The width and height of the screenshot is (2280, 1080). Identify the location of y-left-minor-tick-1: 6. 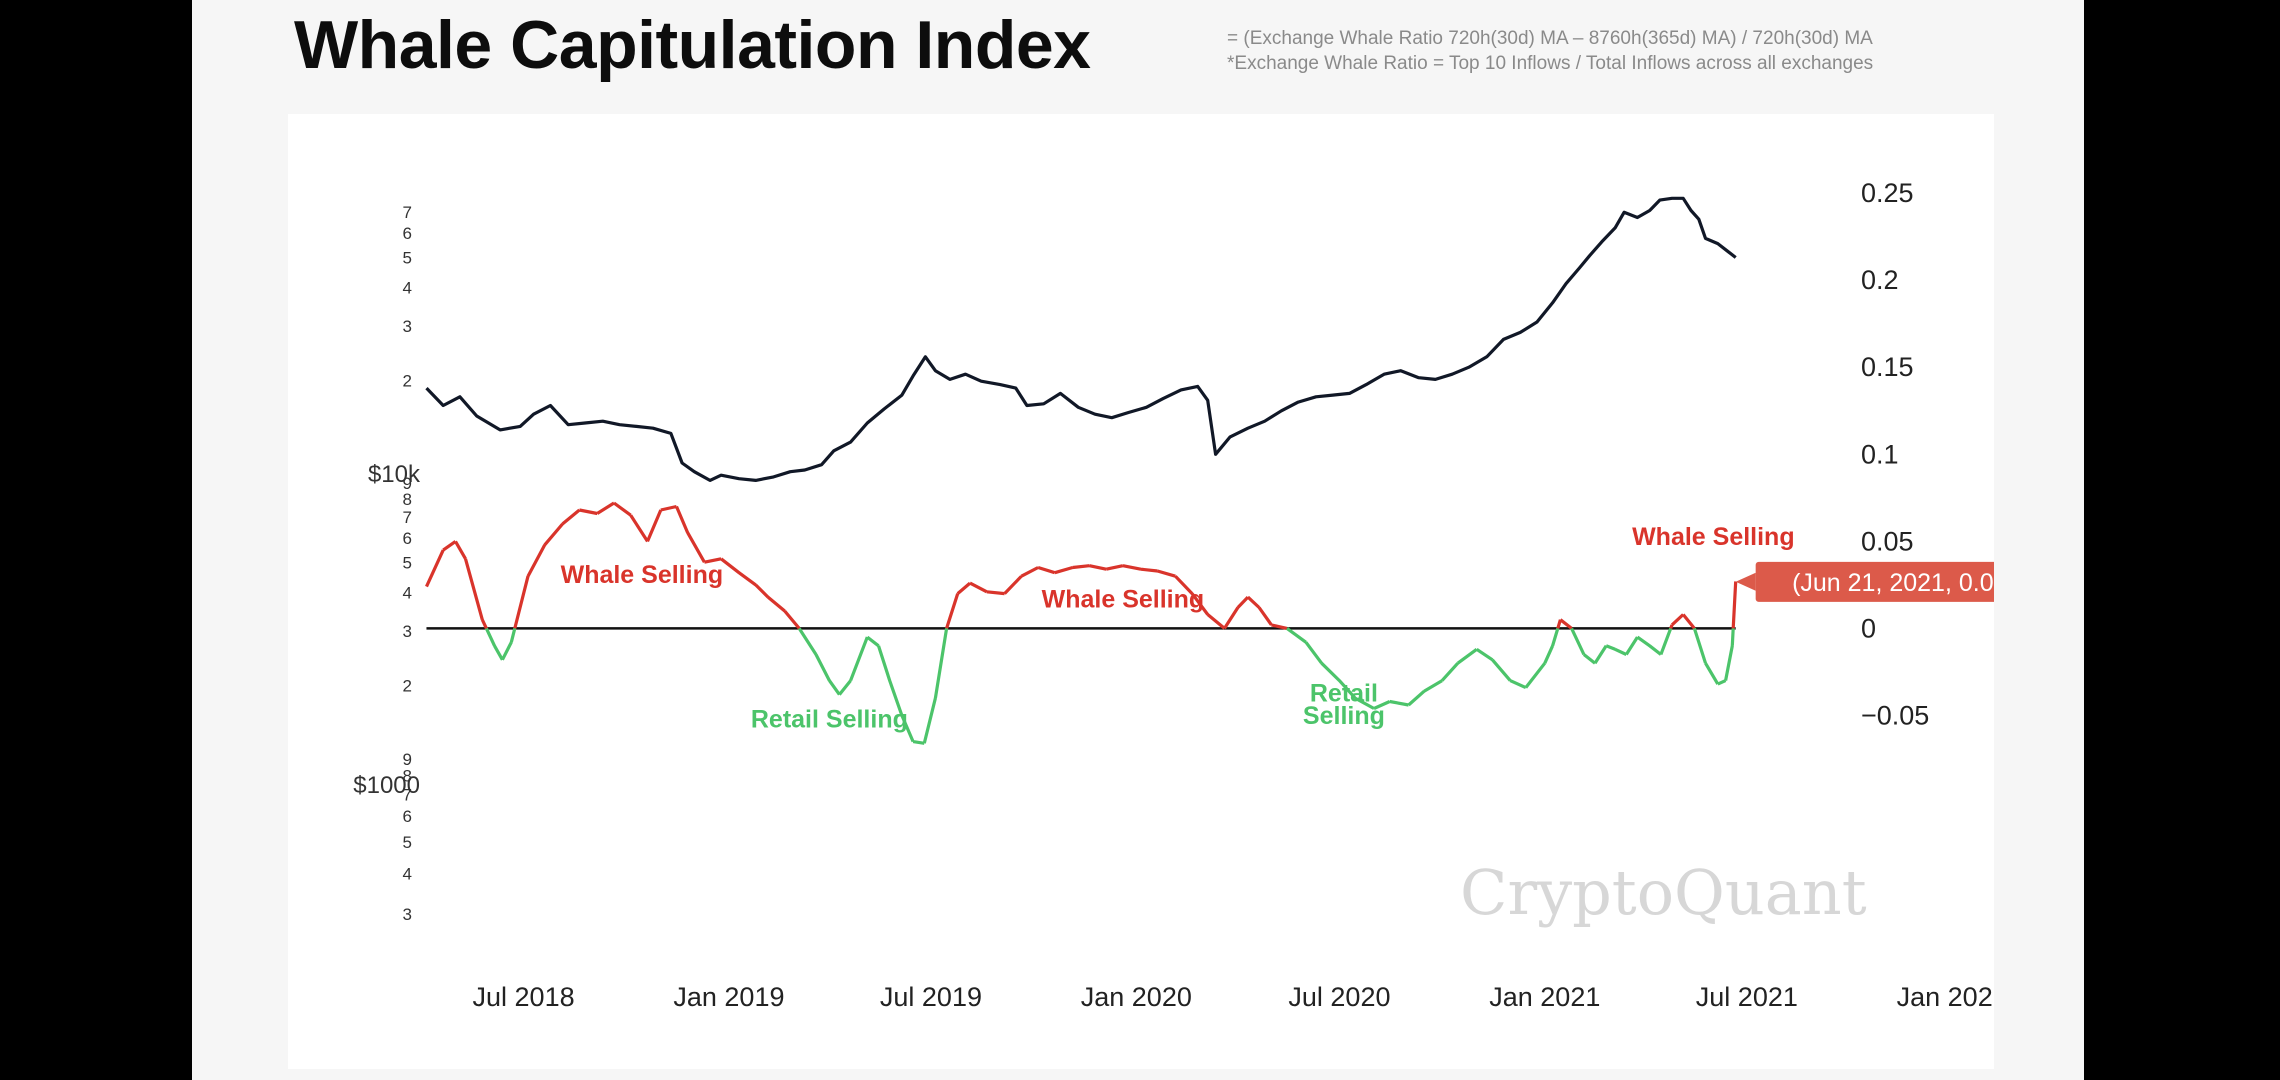
(407, 233).